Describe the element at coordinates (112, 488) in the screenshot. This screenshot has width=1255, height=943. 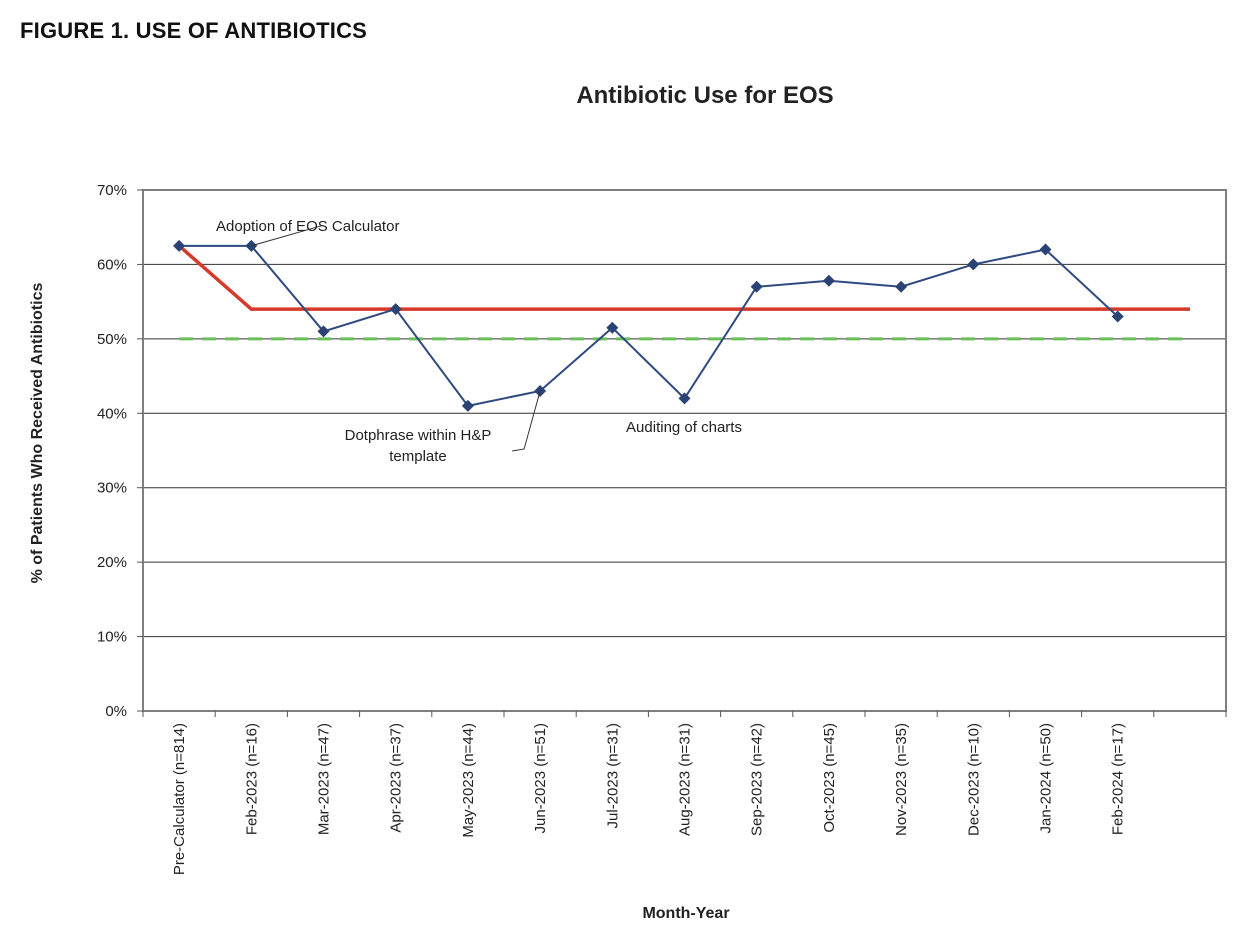
I see `y-tick-label: 30%` at that location.